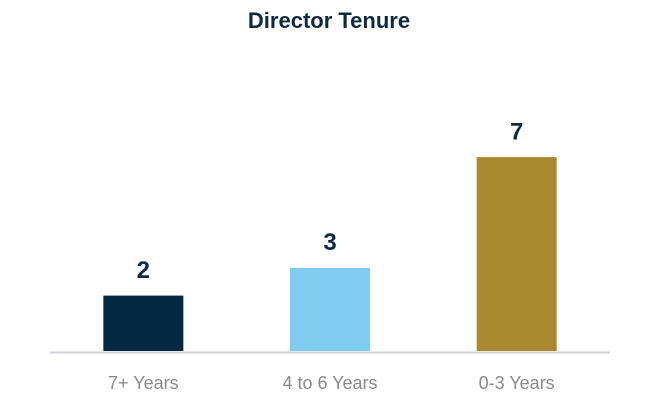 This screenshot has width=660, height=402. Describe the element at coordinates (143, 383) in the screenshot. I see `x-tick-label: 7+ Years` at that location.